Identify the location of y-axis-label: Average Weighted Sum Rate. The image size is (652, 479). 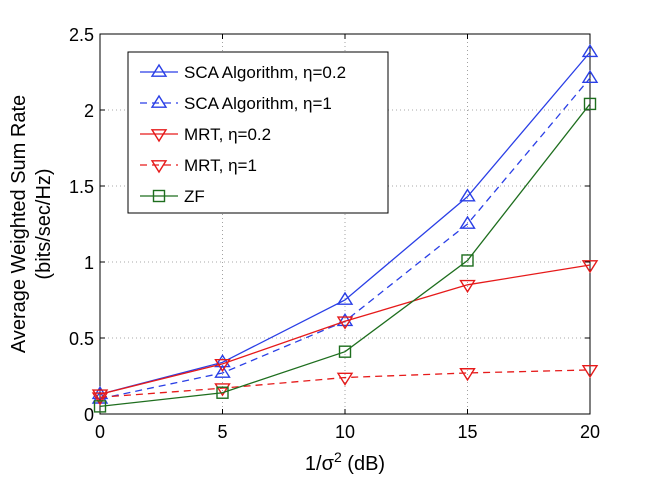
(19, 224).